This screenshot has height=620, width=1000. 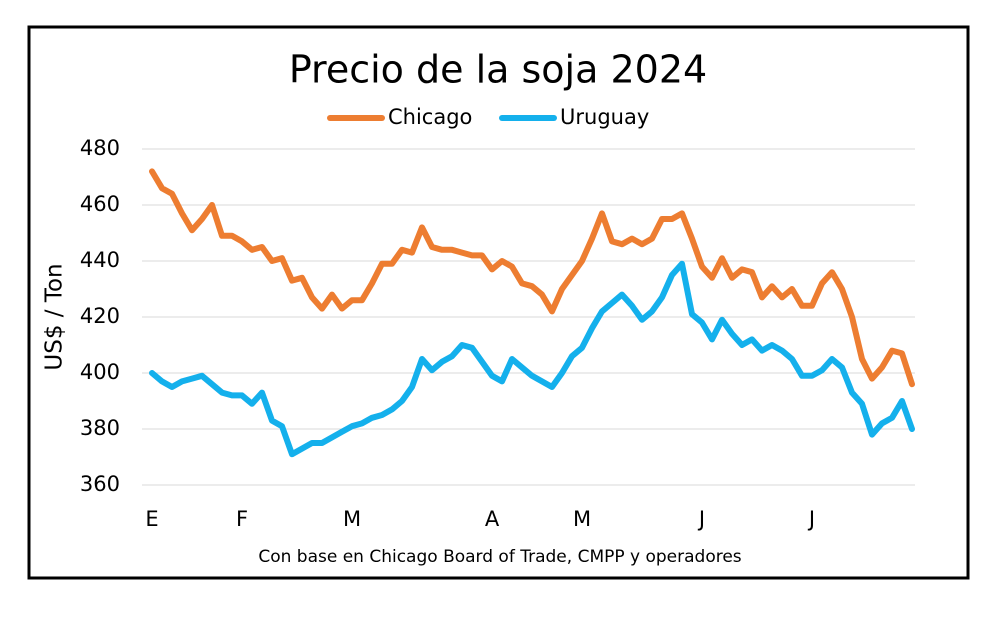 I want to click on y-tick-label: 480, so click(x=100, y=148).